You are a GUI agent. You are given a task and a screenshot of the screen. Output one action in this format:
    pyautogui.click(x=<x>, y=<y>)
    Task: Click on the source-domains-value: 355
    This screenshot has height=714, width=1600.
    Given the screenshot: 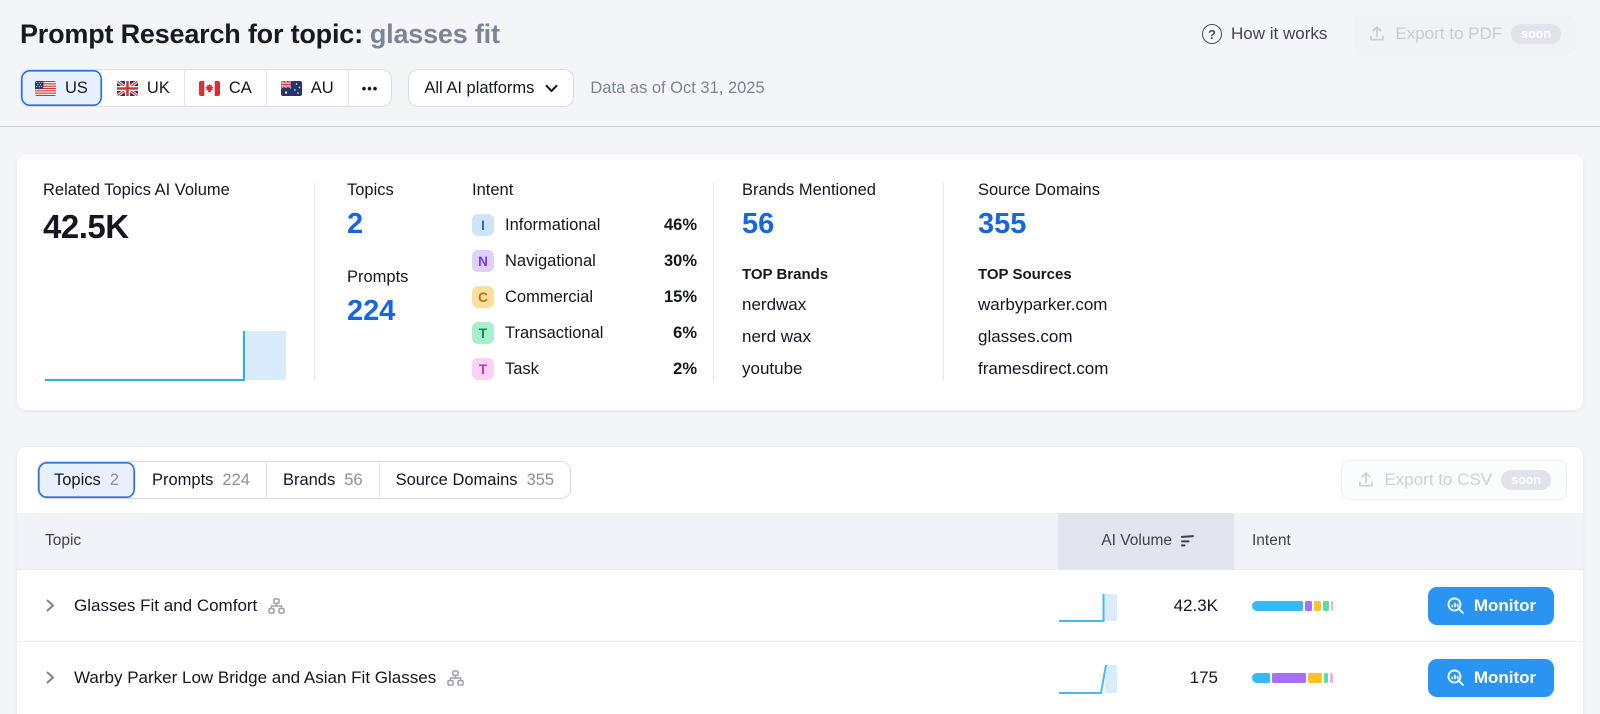 What is the action you would take?
    pyautogui.click(x=1002, y=224)
    